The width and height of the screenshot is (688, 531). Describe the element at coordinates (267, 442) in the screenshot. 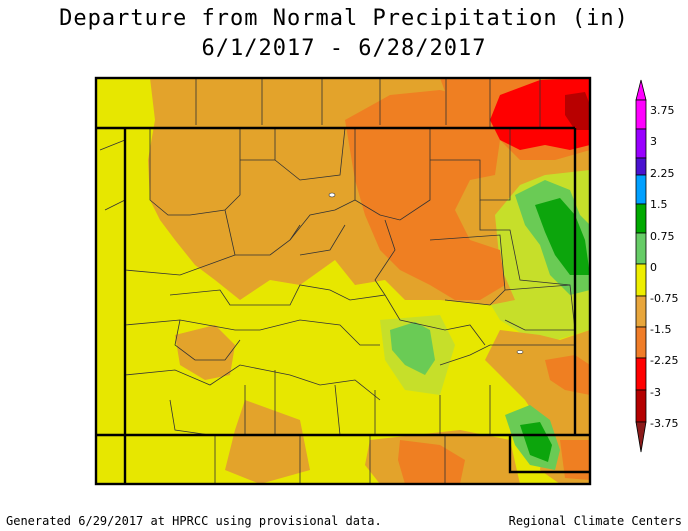

I see `zone-light-orange-southwest` at that location.